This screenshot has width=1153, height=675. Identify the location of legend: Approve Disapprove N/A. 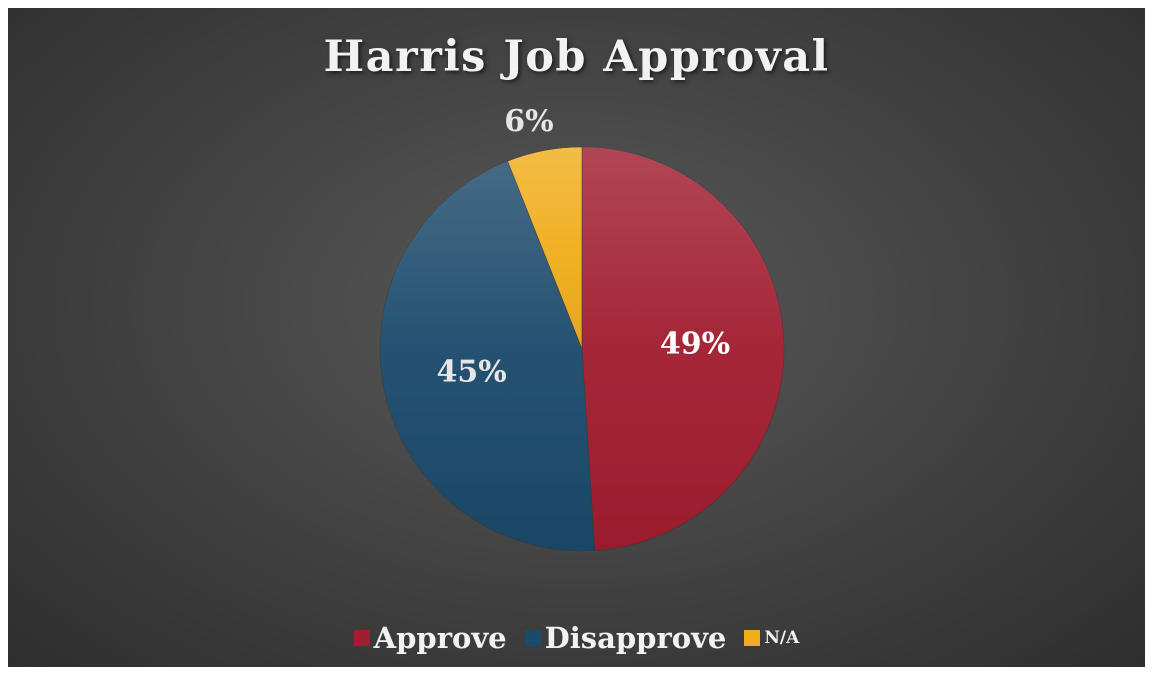
(576, 638).